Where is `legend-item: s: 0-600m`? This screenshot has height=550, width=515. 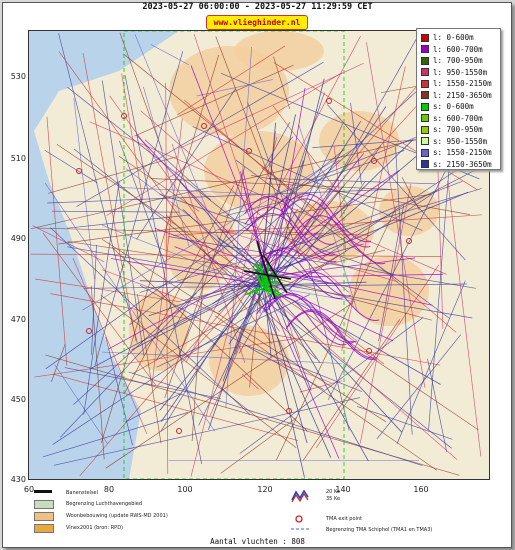
legend-item: s: 0-600m is located at coordinates (458, 107).